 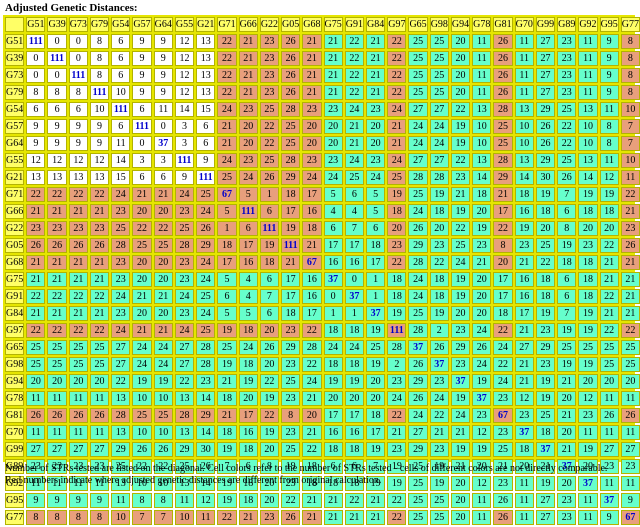 What do you see at coordinates (503, 24) in the screenshot?
I see `column-header: G81` at bounding box center [503, 24].